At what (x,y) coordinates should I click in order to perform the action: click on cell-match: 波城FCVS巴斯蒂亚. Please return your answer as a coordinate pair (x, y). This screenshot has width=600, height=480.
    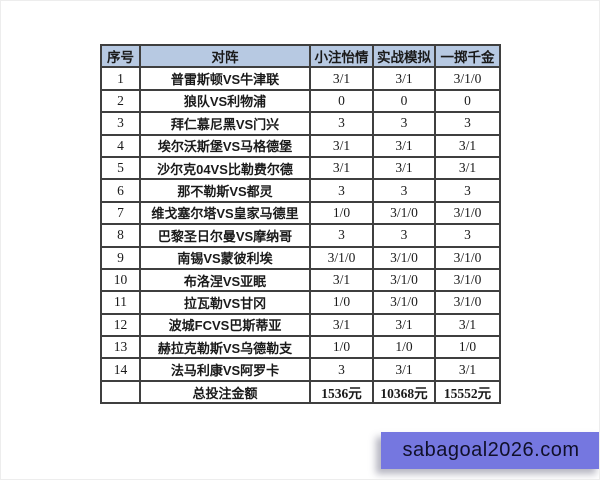
    Looking at the image, I should click on (225, 325).